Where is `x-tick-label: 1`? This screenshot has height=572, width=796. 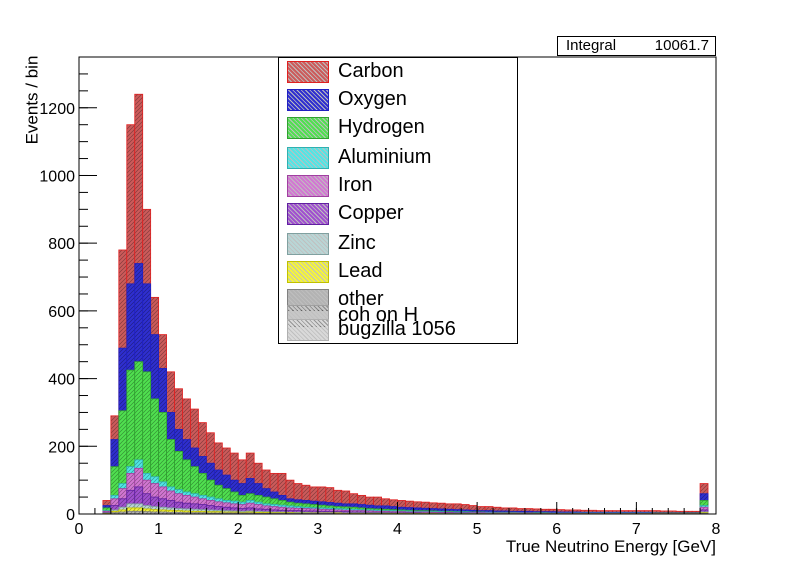 x-tick-label: 1 is located at coordinates (158, 529).